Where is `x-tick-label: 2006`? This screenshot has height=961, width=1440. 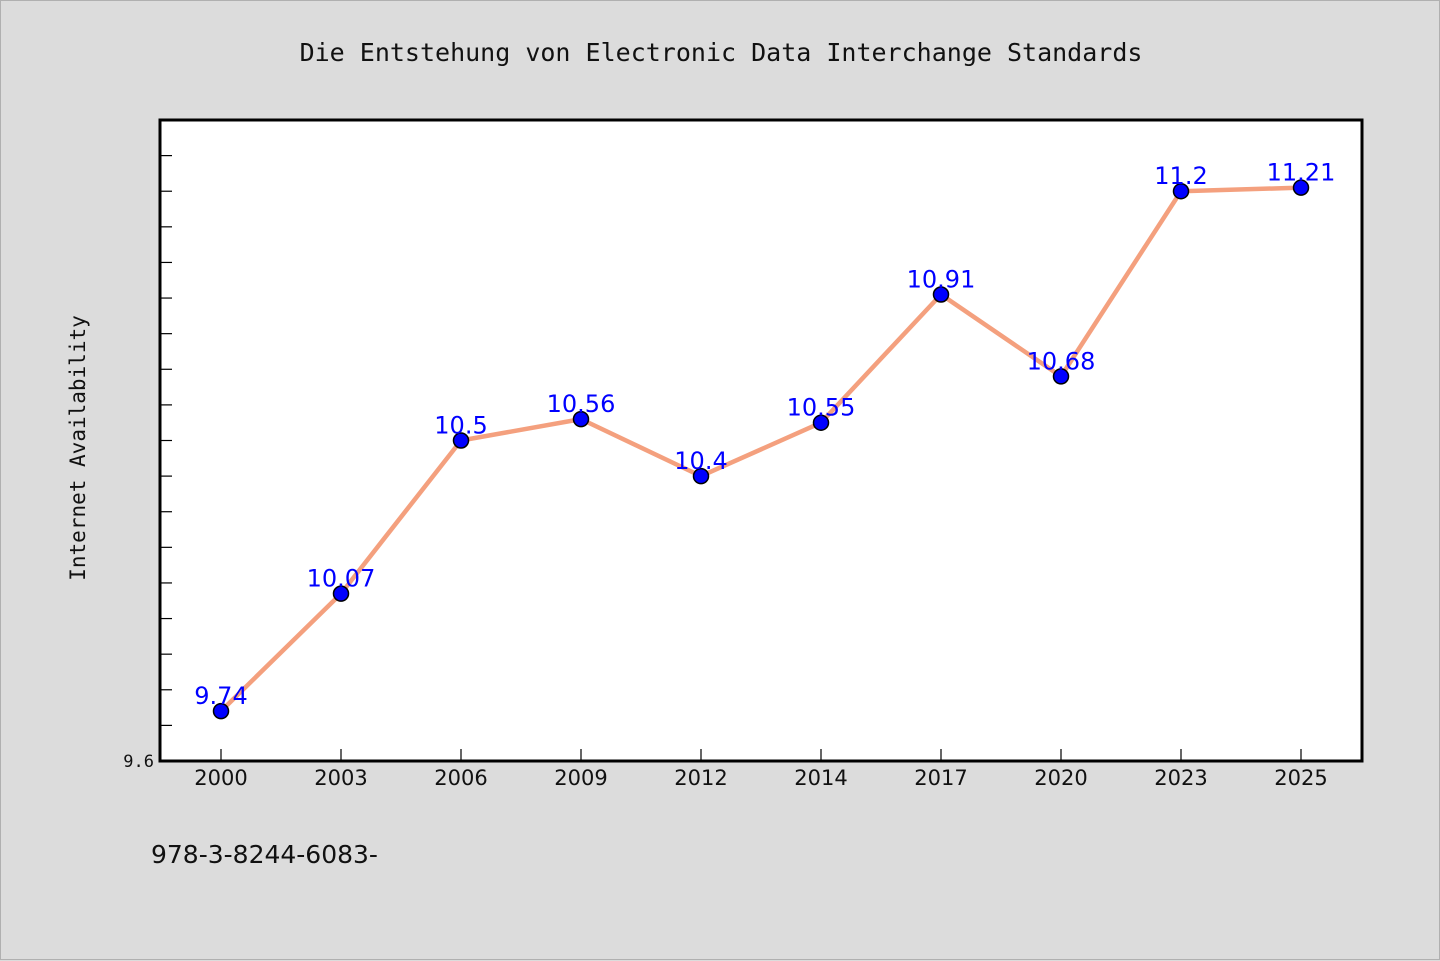 x-tick-label: 2006 is located at coordinates (460, 778).